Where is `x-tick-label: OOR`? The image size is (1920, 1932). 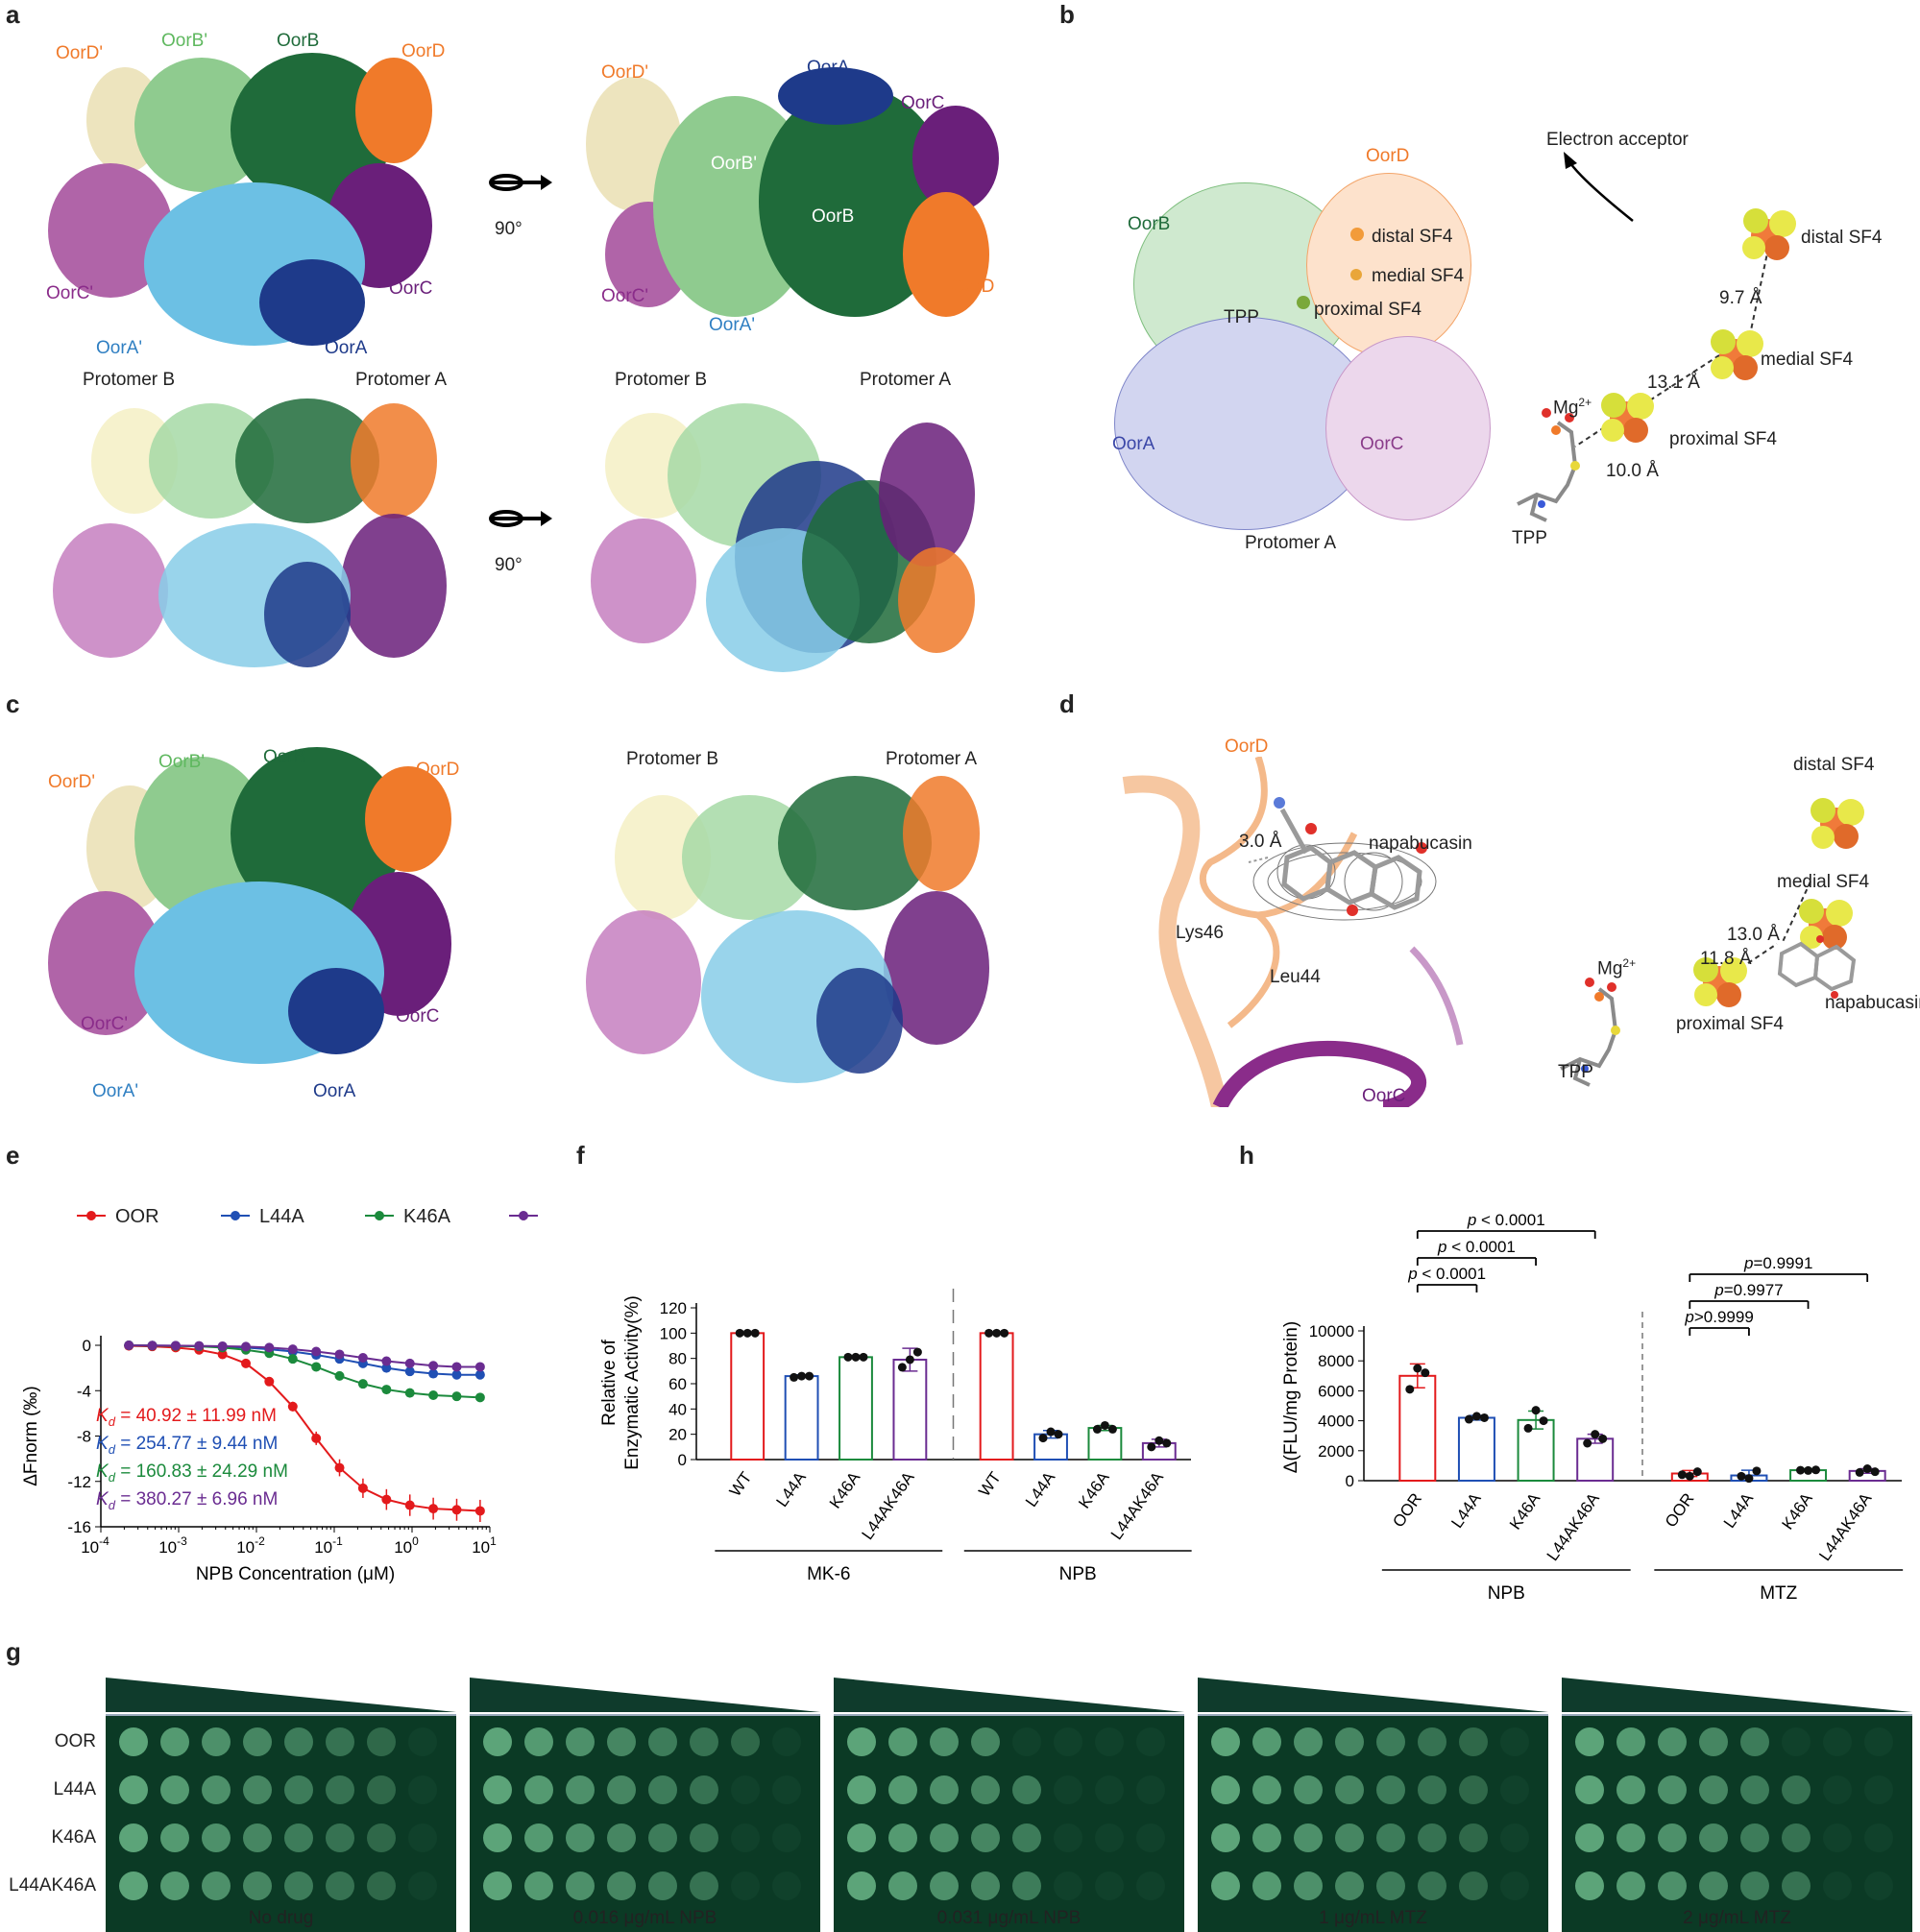
x-tick-label: OOR is located at coordinates (1680, 1510).